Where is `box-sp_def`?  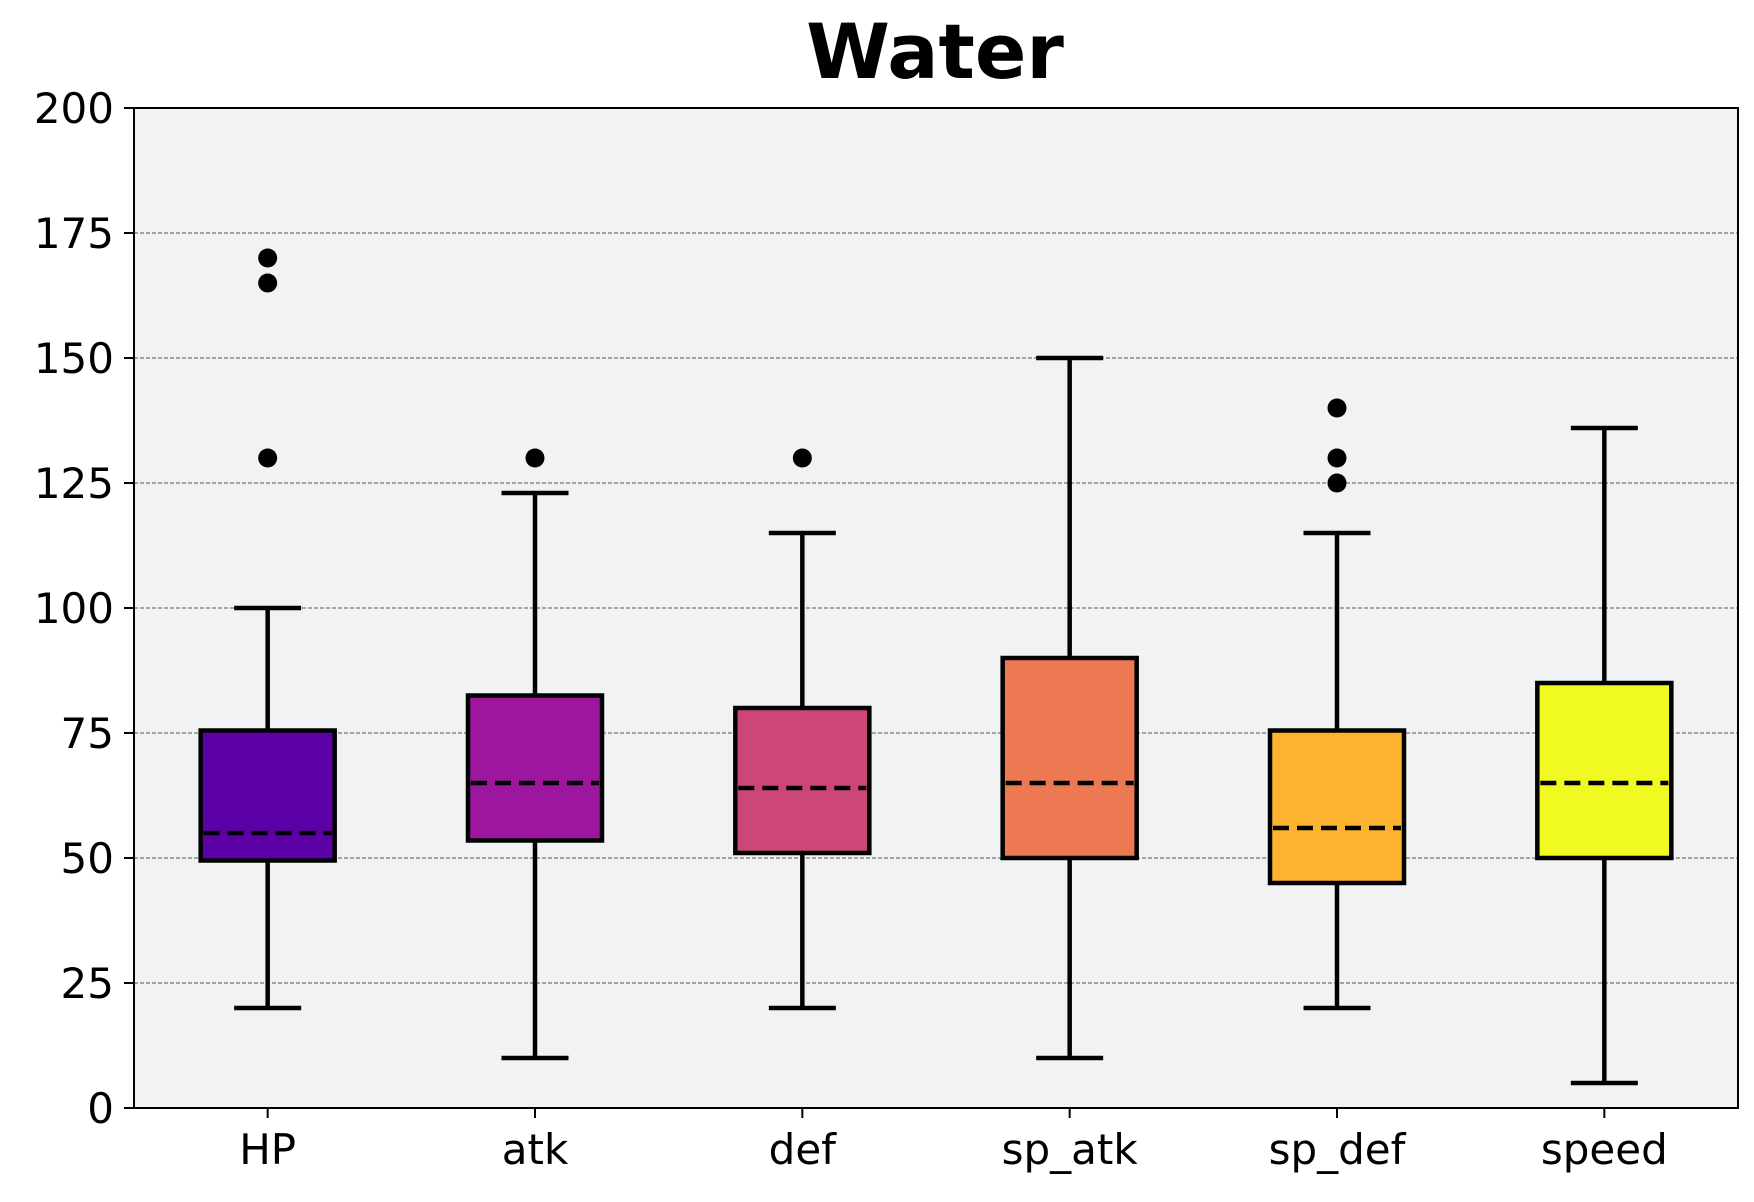
box-sp_def is located at coordinates (1337, 704).